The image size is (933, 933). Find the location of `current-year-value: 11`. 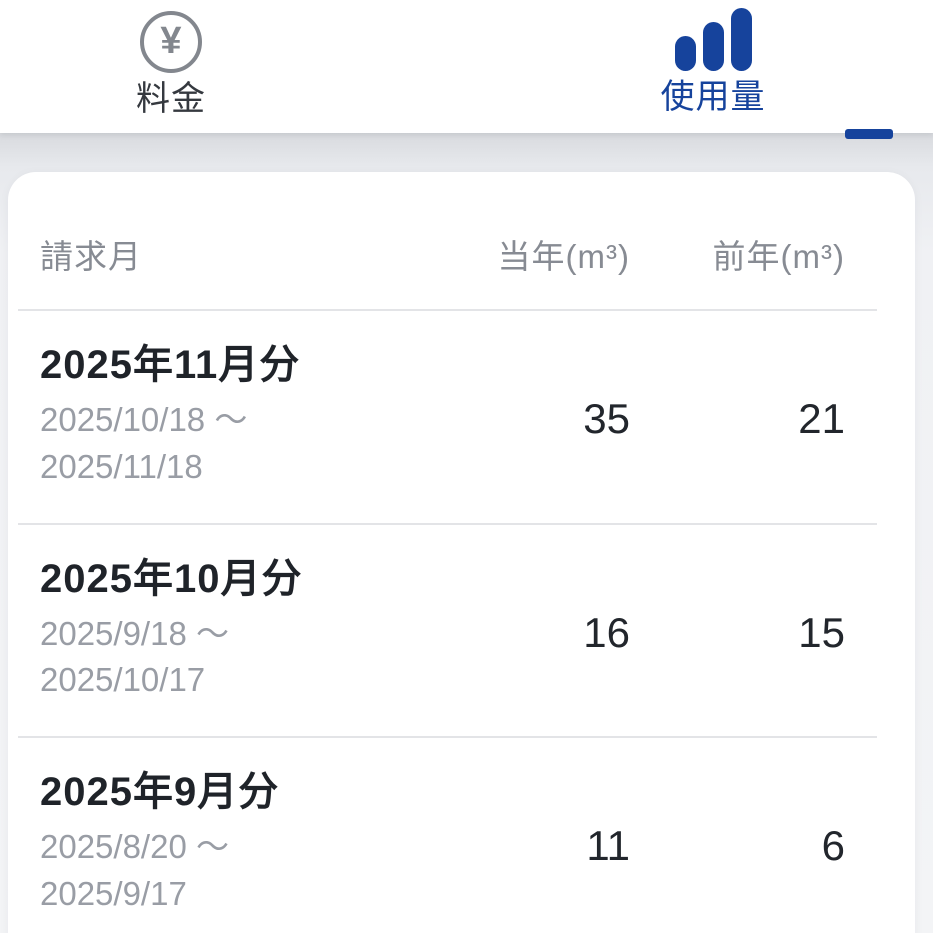

current-year-value: 11 is located at coordinates (608, 846).